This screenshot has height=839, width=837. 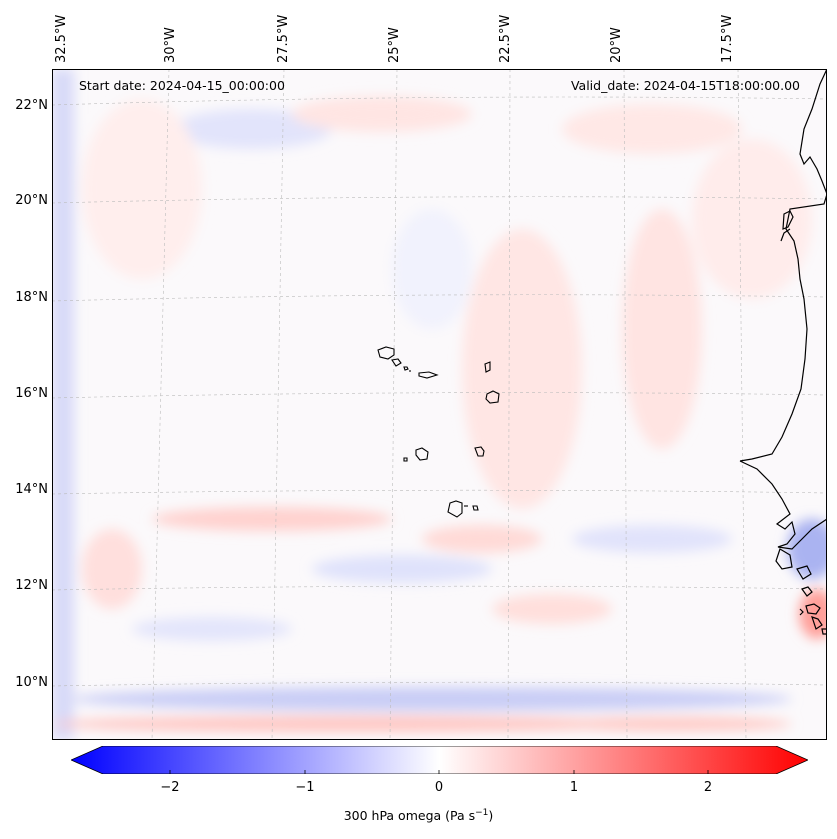 I want to click on cbar-tick-0: 0, so click(x=439, y=787).